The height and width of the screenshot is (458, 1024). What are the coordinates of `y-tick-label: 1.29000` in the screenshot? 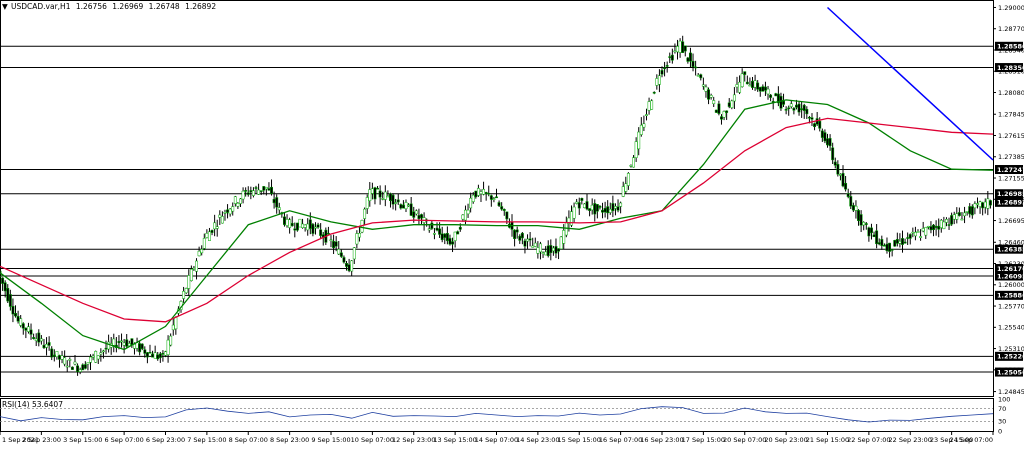 It's located at (1011, 8).